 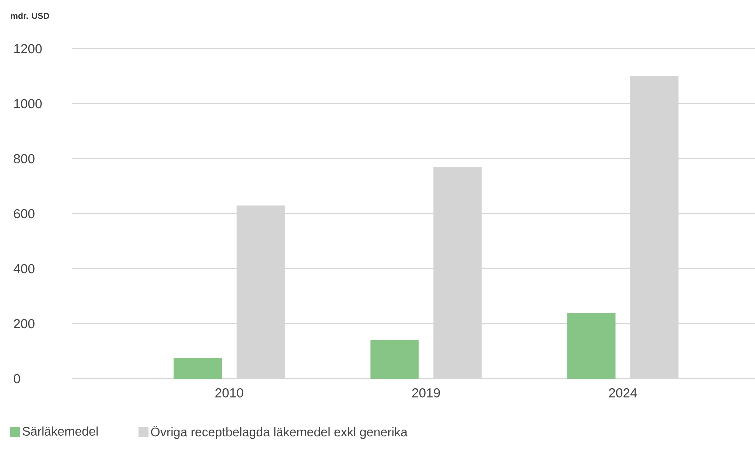 I want to click on x-tick-label: 2024, so click(x=623, y=393).